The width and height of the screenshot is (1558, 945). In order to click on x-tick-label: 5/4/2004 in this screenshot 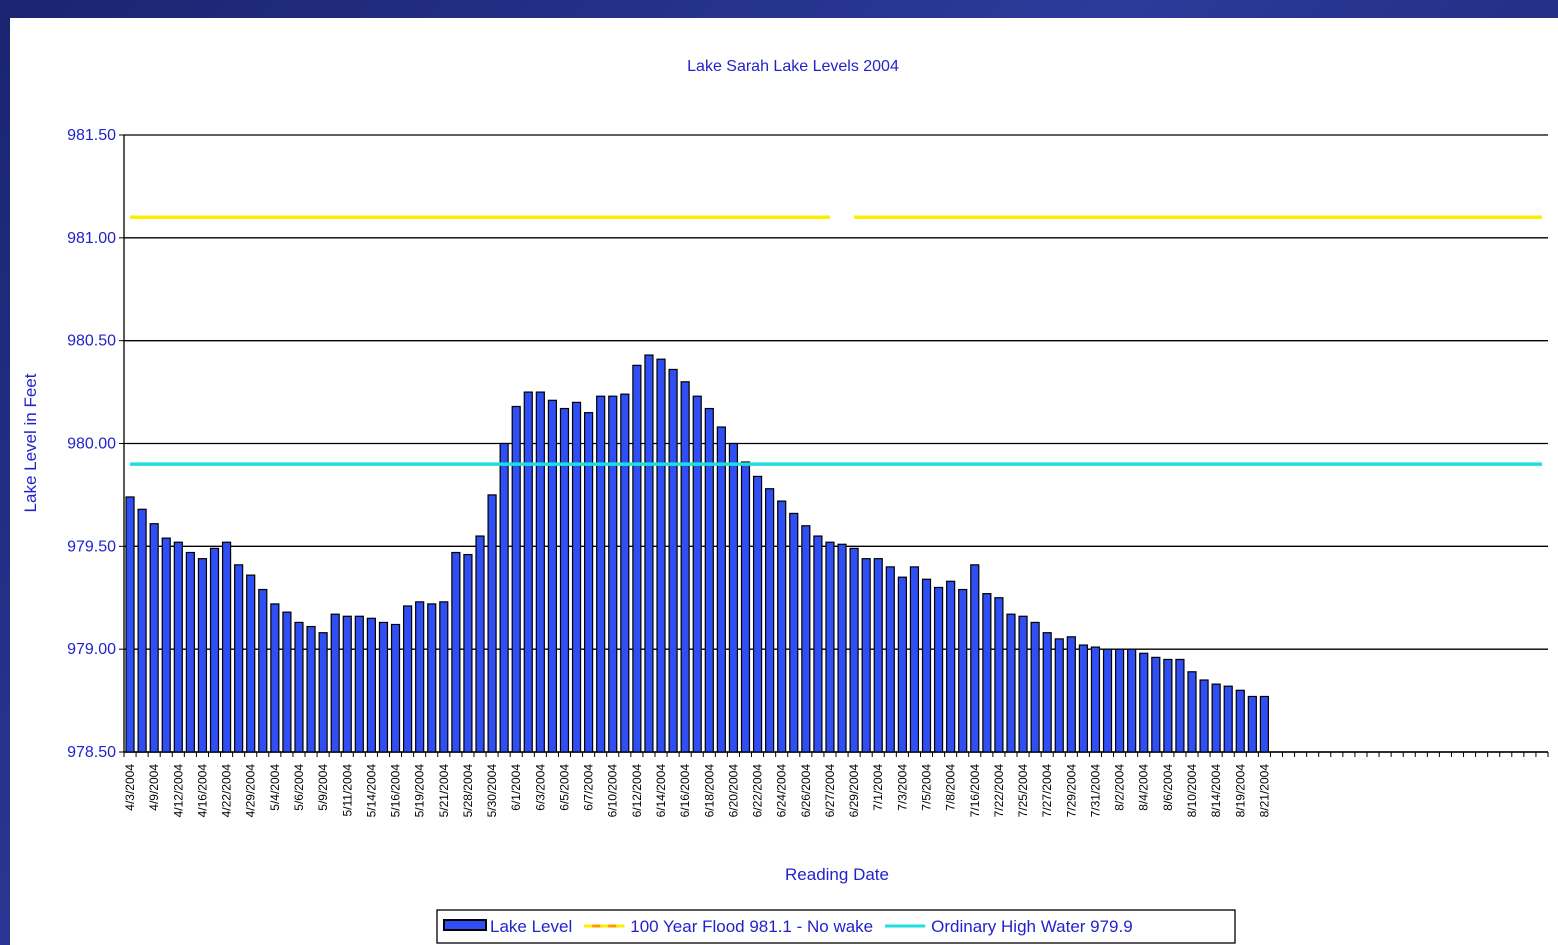, I will do `click(275, 787)`.